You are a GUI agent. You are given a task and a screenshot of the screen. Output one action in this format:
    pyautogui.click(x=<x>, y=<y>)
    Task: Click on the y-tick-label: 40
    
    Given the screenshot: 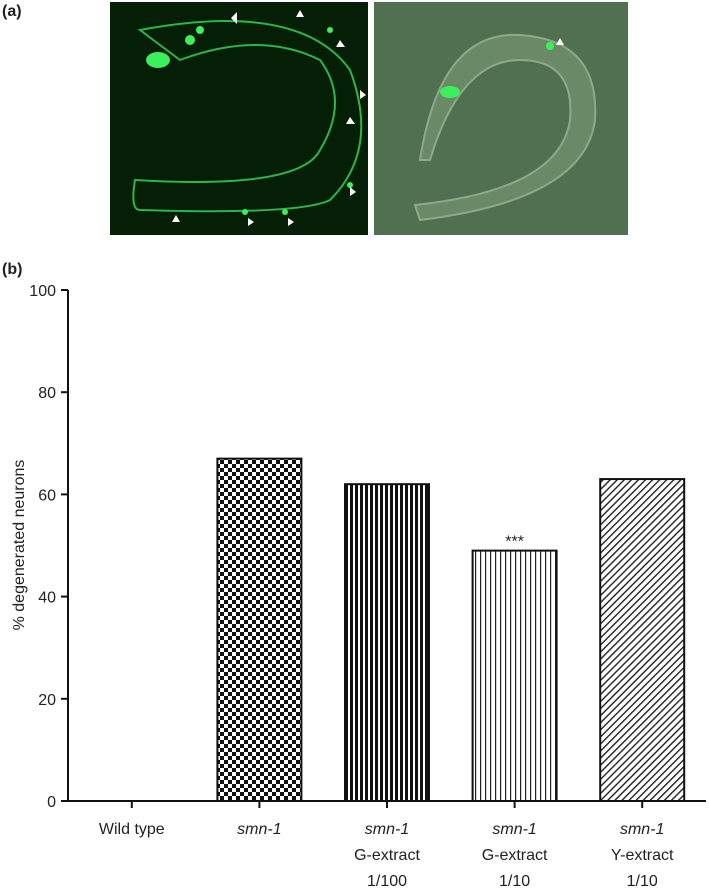 What is the action you would take?
    pyautogui.click(x=47, y=598)
    